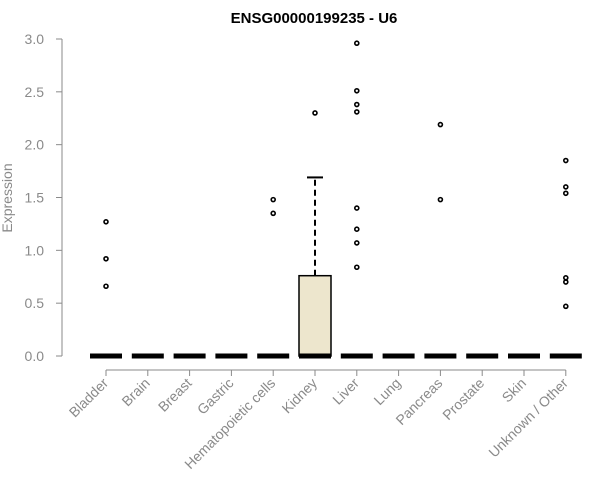 This screenshot has height=500, width=600. I want to click on x-tick-label: Prostate, so click(463, 399).